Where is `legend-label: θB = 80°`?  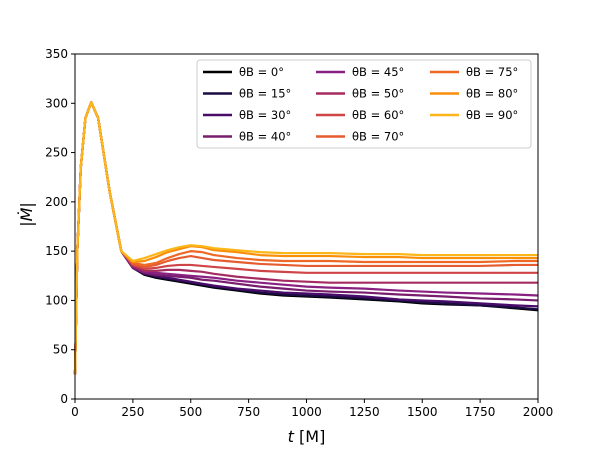
legend-label: θB = 80° is located at coordinates (492, 94).